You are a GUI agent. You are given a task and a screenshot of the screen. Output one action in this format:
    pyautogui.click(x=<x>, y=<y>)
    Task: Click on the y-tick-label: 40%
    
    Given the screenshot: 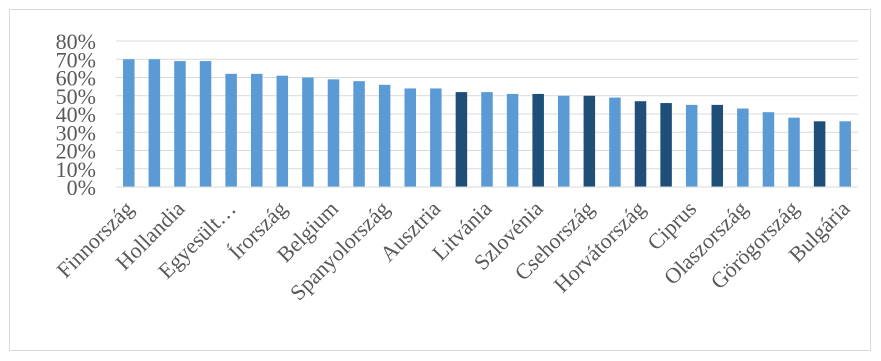 What is the action you would take?
    pyautogui.click(x=76, y=114)
    